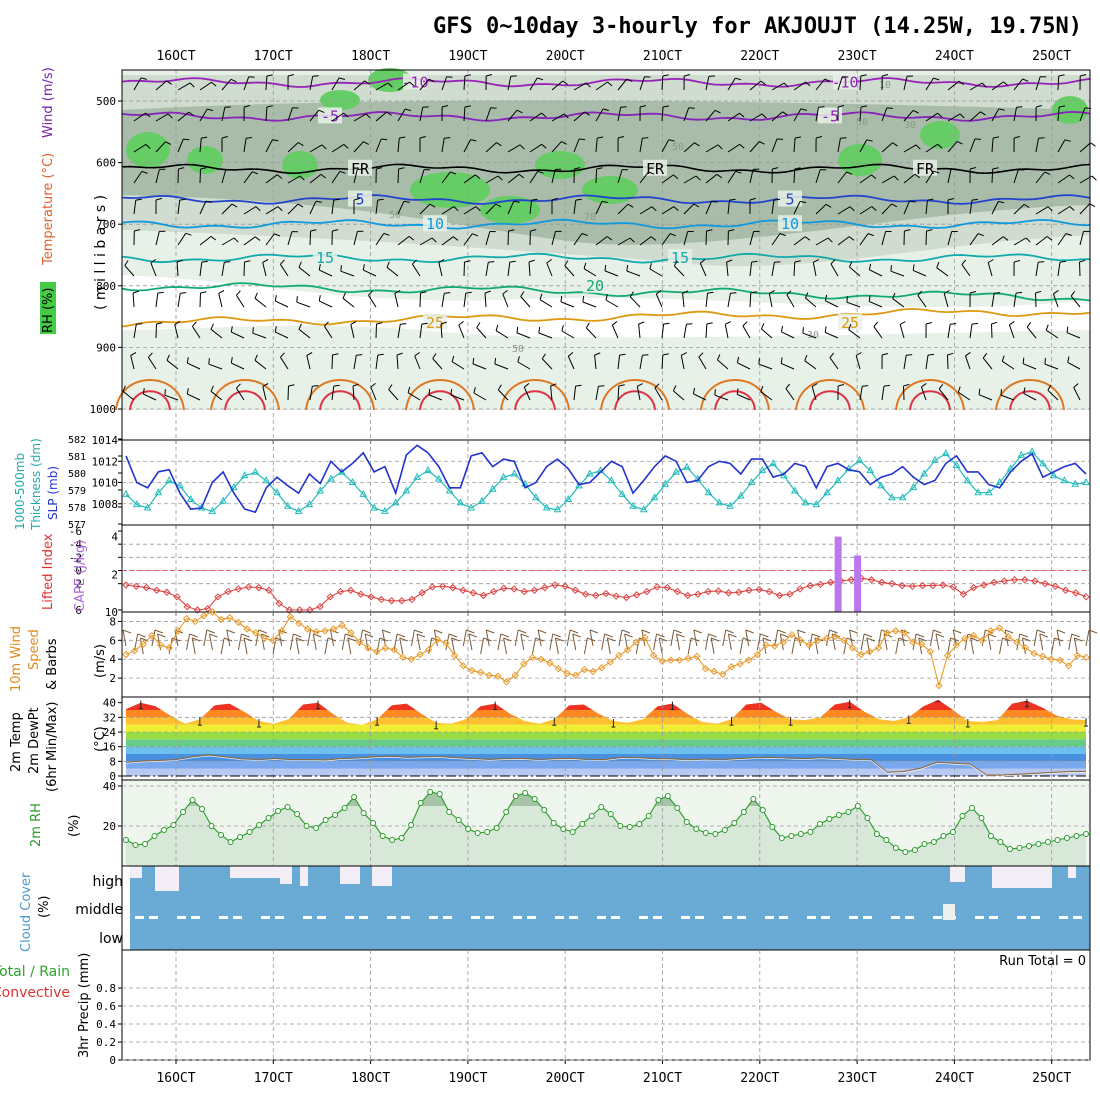 This screenshot has height=1100, width=1100. Describe the element at coordinates (78, 584) in the screenshot. I see `li-tick-label: 2` at that location.